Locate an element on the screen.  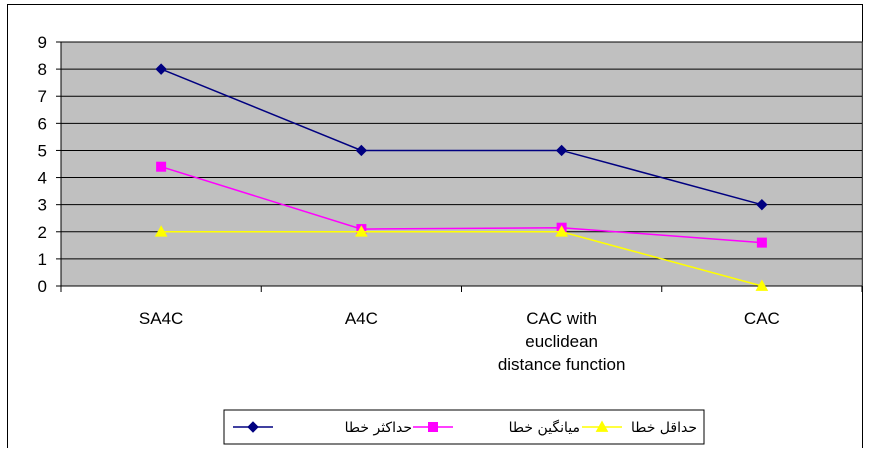
y-tick-label: 9 is located at coordinates (42, 42).